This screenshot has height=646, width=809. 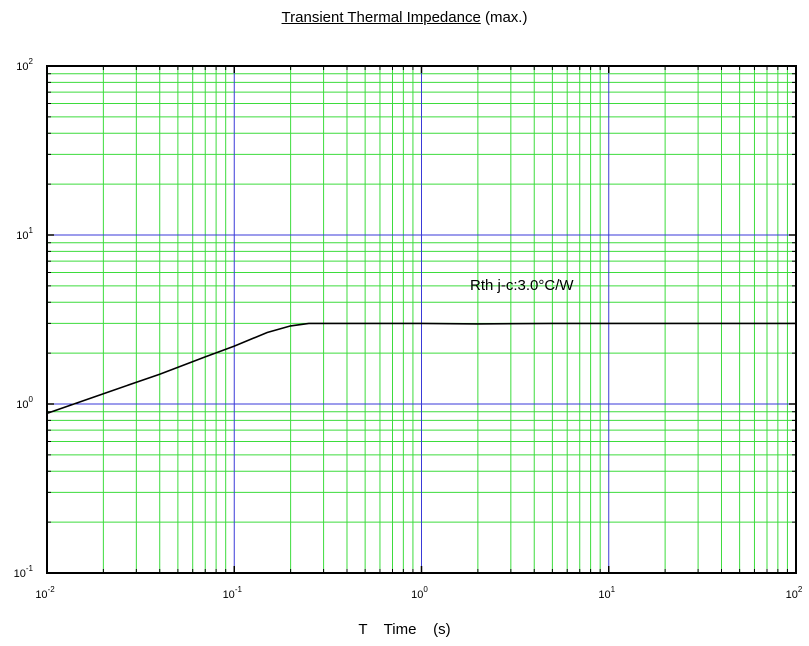 What do you see at coordinates (404, 629) in the screenshot?
I see `x-axis-label: T Time (s)` at bounding box center [404, 629].